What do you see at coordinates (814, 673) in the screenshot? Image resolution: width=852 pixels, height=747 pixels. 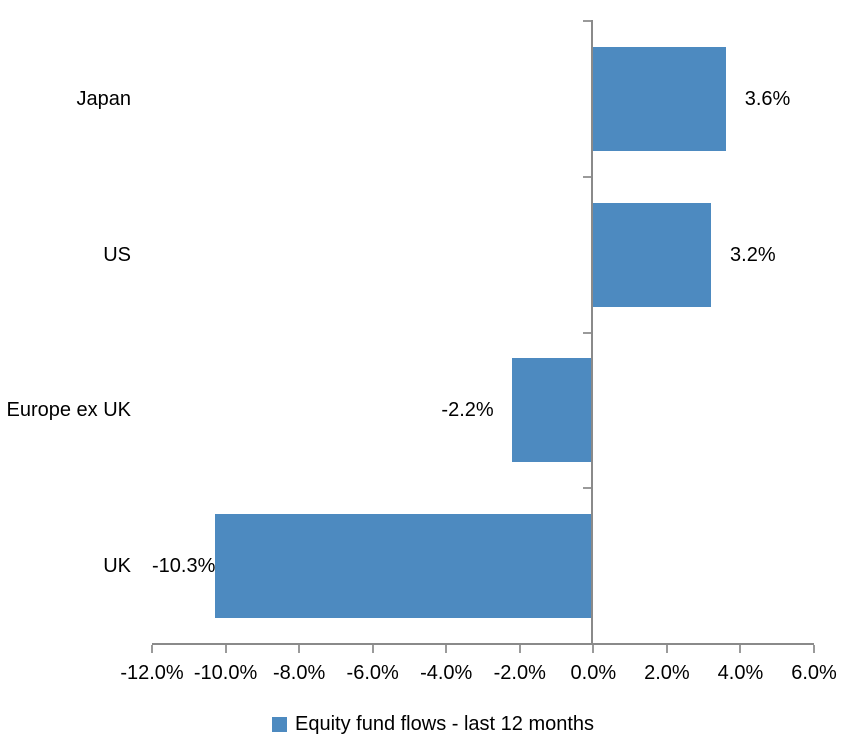 I see `x-tick-label: 6.0%` at bounding box center [814, 673].